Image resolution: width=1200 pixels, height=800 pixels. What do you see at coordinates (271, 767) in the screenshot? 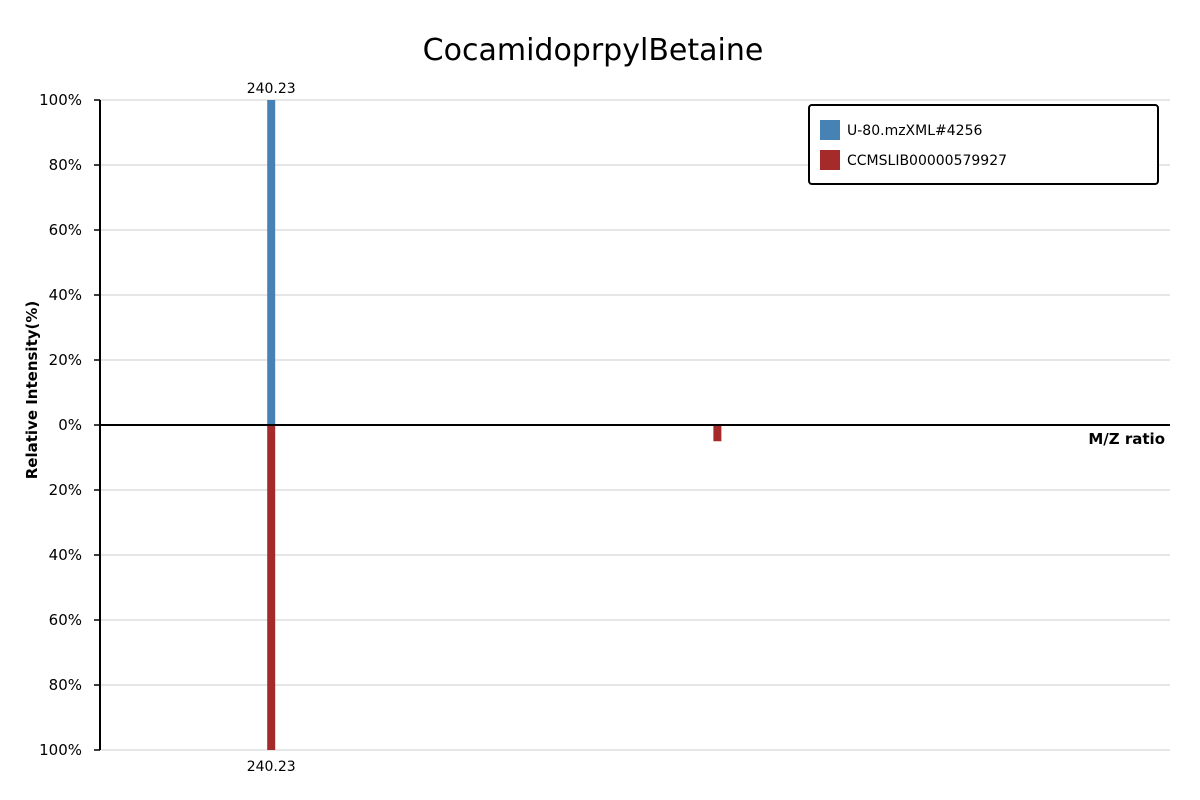
I see `peak-label-down-0: 240.23` at bounding box center [271, 767].